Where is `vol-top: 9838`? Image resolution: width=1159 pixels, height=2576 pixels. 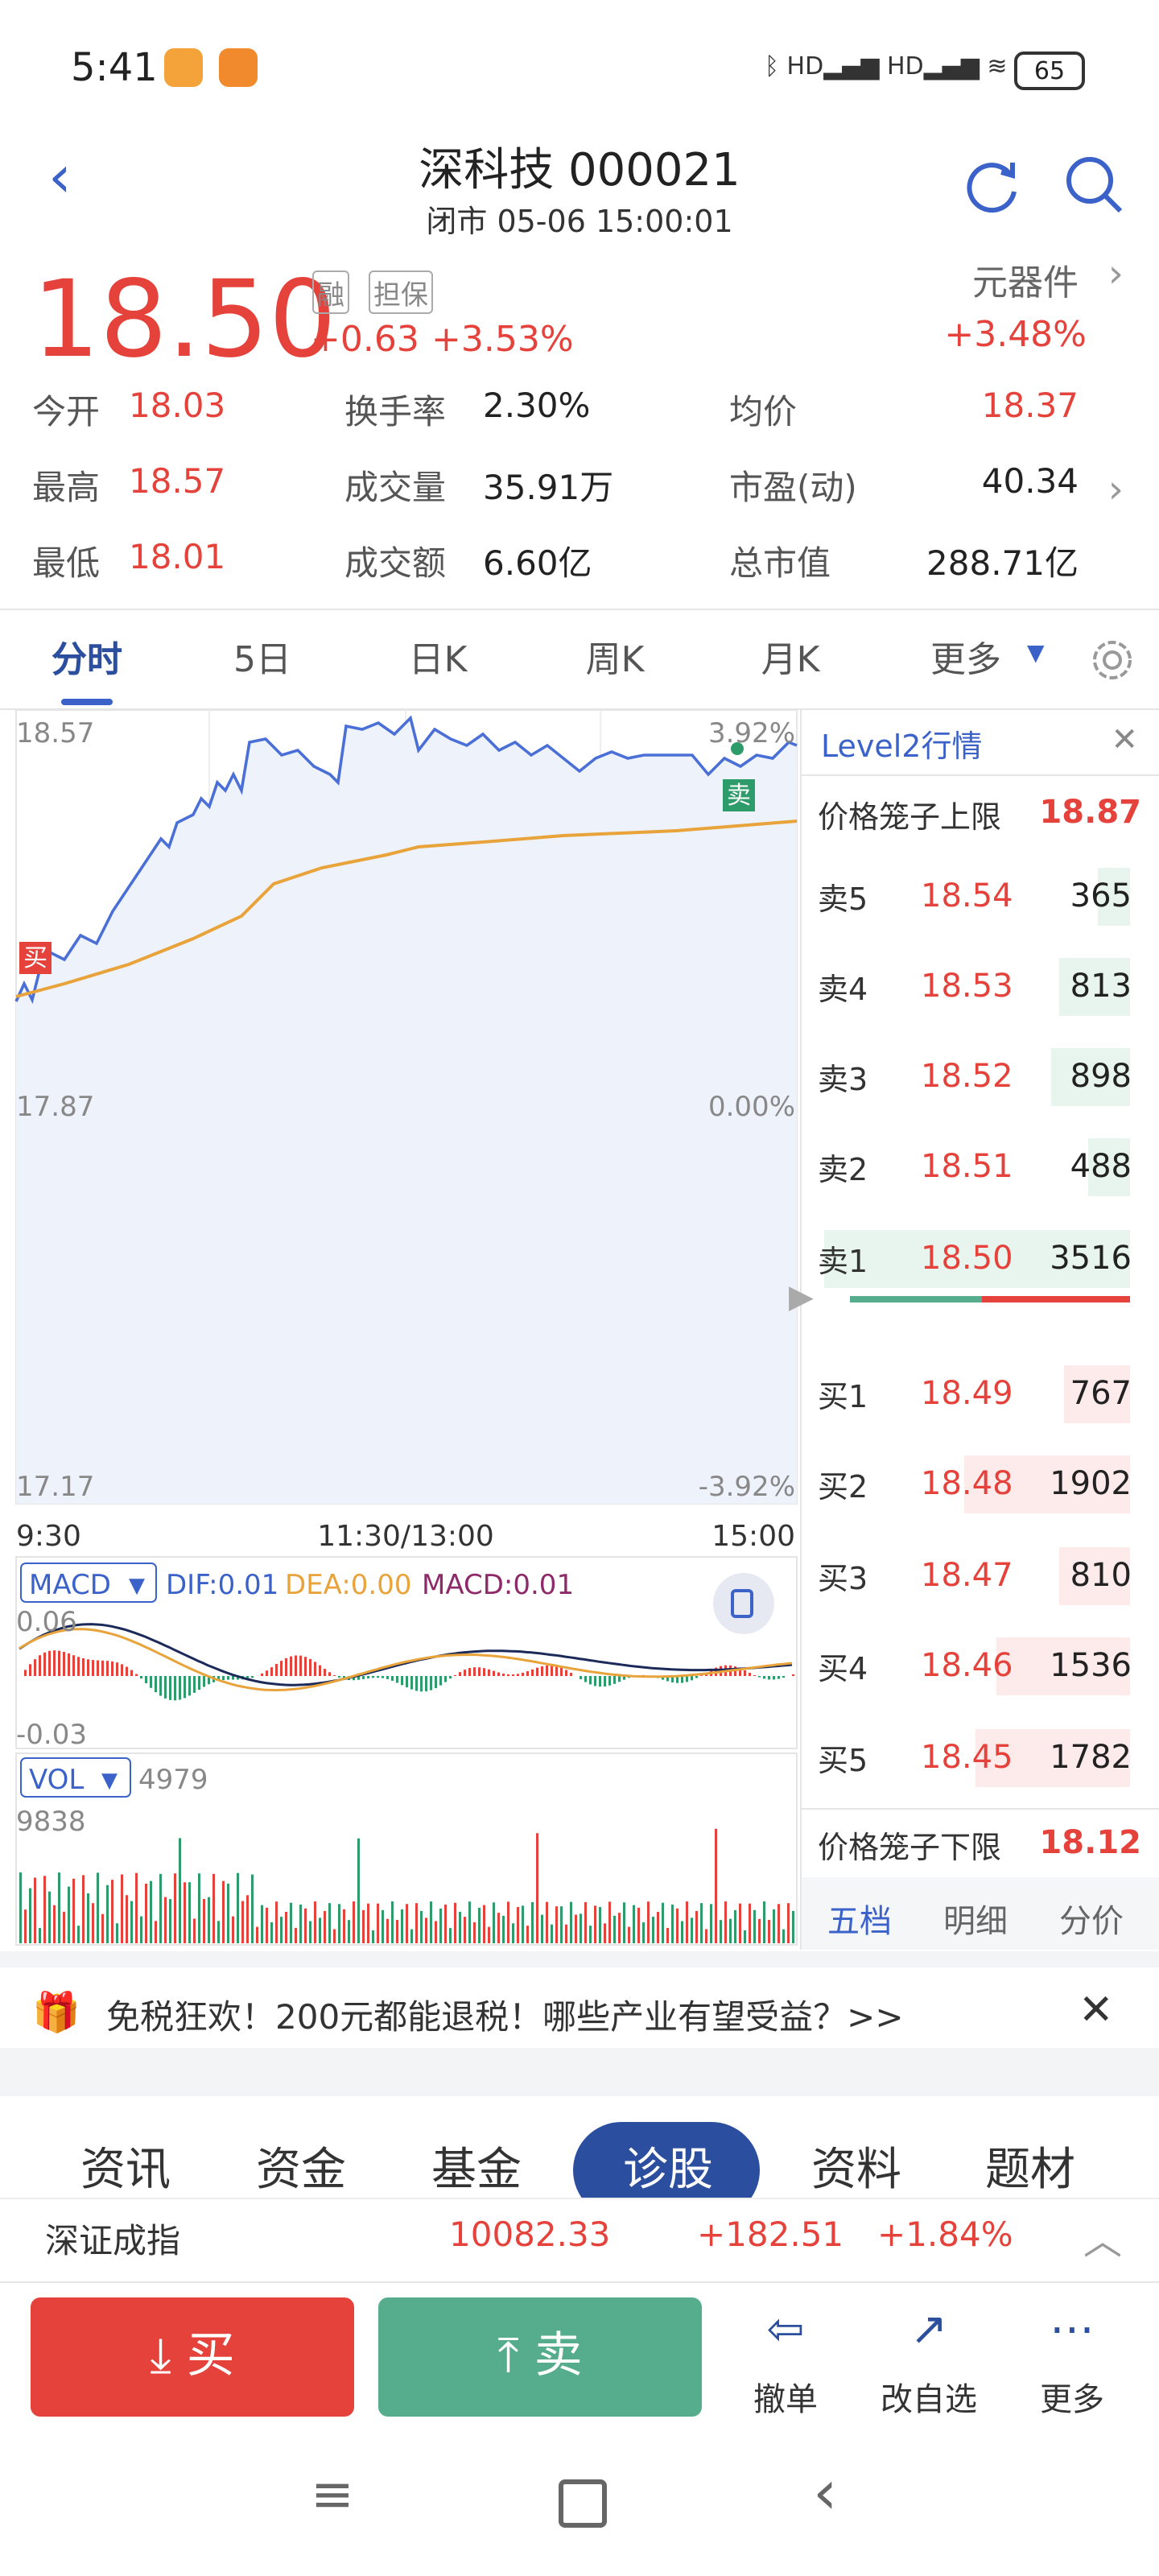 vol-top: 9838 is located at coordinates (51, 1822).